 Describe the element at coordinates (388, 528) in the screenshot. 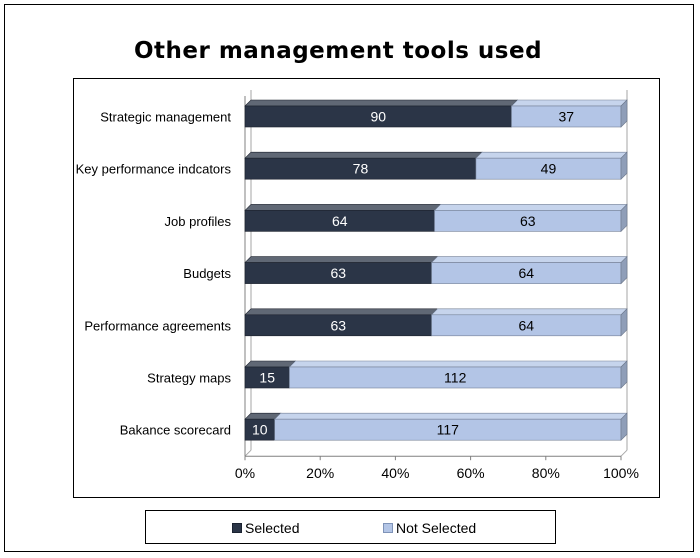

I see `legend-swatch-not-selected` at that location.